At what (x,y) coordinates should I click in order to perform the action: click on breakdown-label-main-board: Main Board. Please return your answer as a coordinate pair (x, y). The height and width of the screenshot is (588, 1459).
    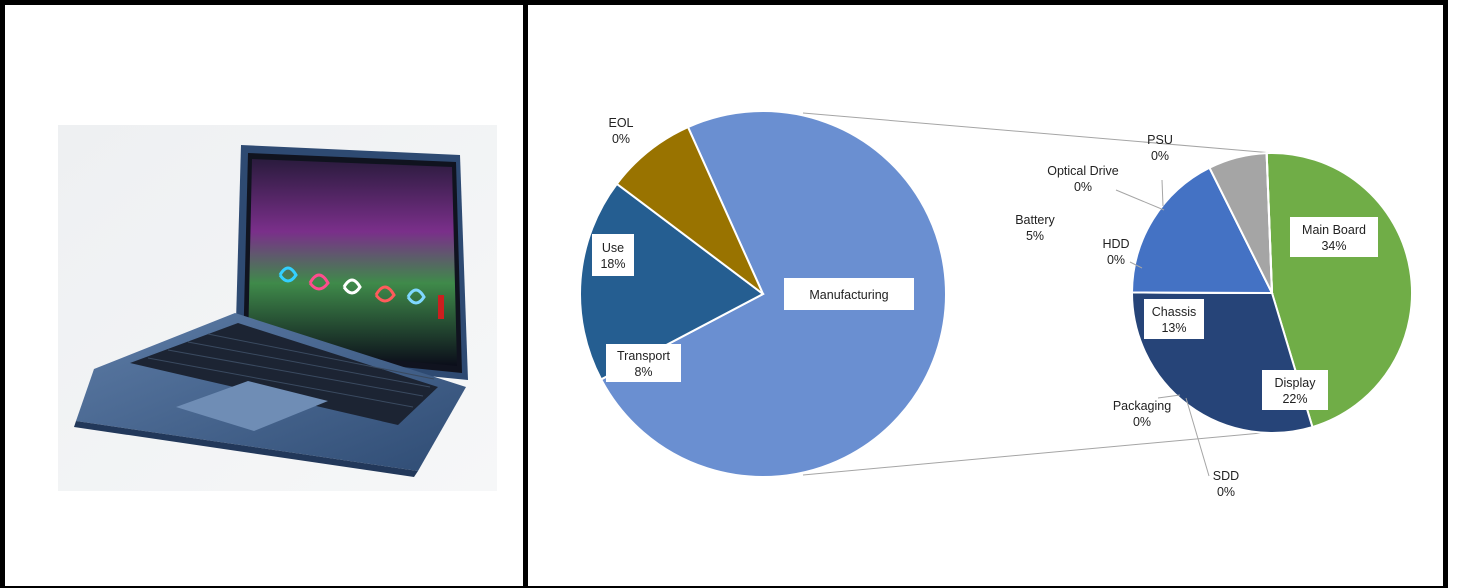
    Looking at the image, I should click on (1334, 230).